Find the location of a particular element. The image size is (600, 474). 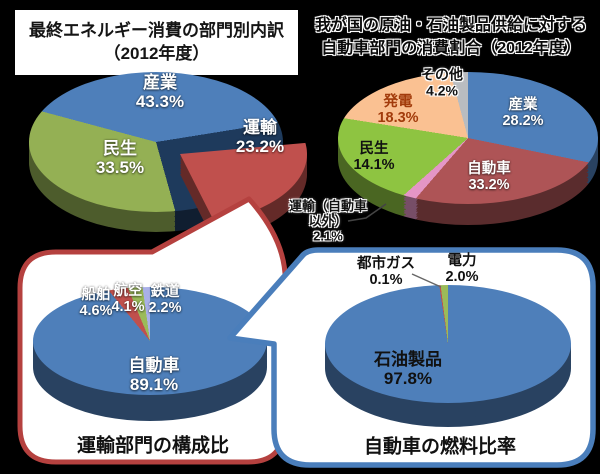

leader-toshigas is located at coordinates (426, 280).